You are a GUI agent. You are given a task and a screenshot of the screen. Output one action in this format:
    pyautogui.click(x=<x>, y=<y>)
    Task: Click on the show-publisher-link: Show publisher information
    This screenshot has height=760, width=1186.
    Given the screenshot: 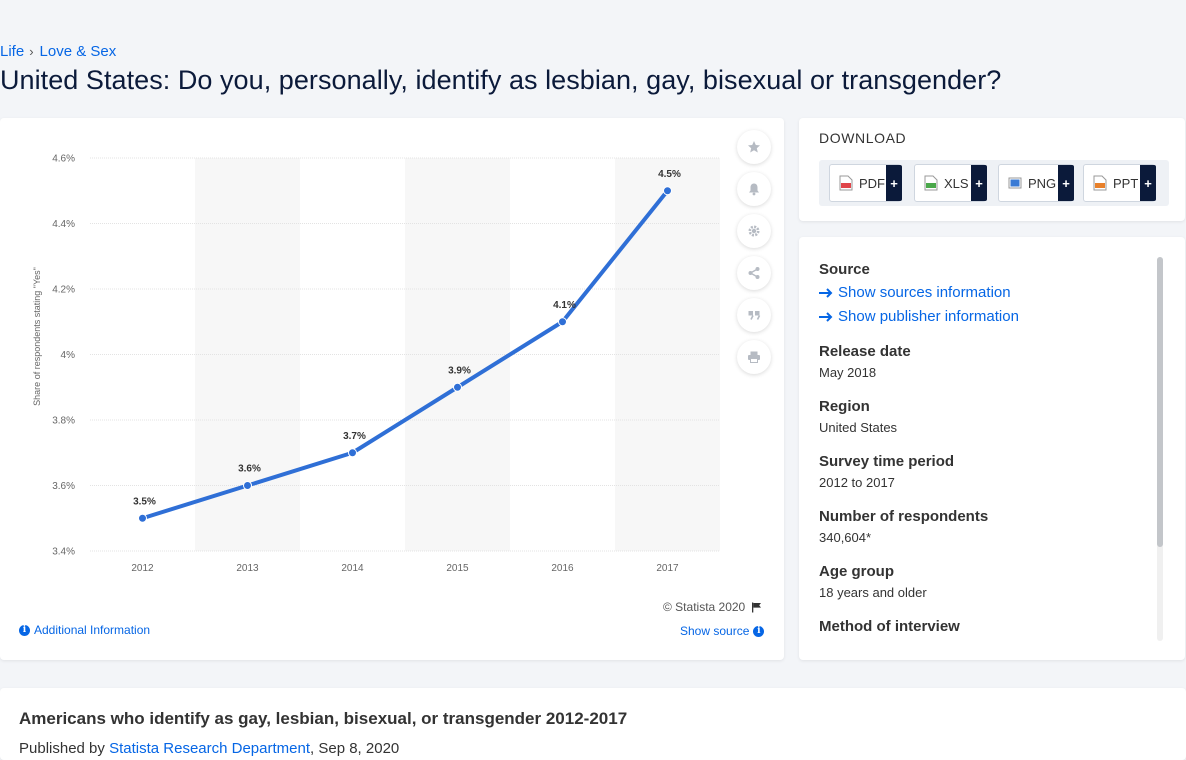 What is the action you would take?
    pyautogui.click(x=919, y=316)
    